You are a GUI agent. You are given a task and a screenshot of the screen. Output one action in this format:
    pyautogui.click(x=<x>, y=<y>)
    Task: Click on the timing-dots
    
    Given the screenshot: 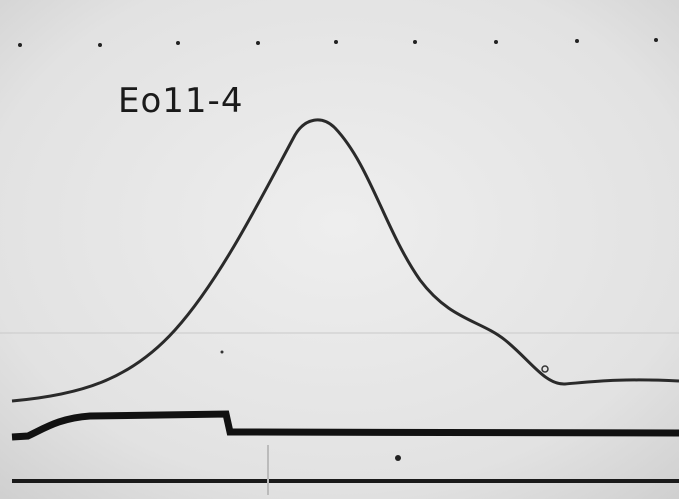 What is the action you would take?
    pyautogui.click(x=338, y=42)
    